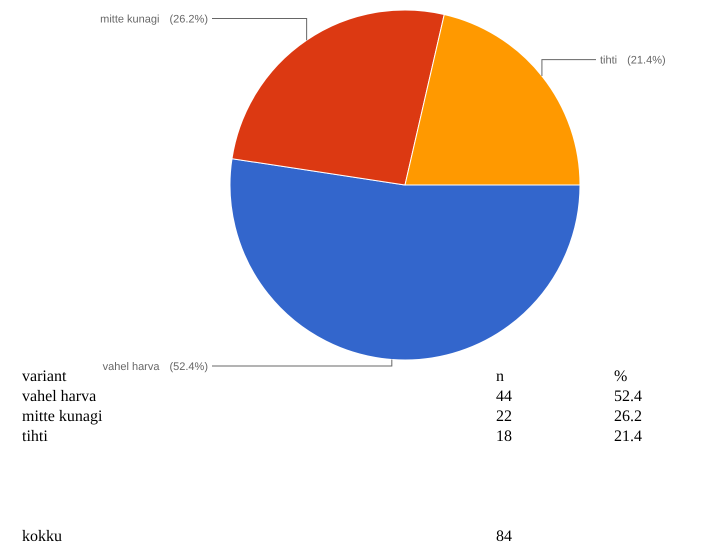  What do you see at coordinates (504, 536) in the screenshot?
I see `text: 84` at bounding box center [504, 536].